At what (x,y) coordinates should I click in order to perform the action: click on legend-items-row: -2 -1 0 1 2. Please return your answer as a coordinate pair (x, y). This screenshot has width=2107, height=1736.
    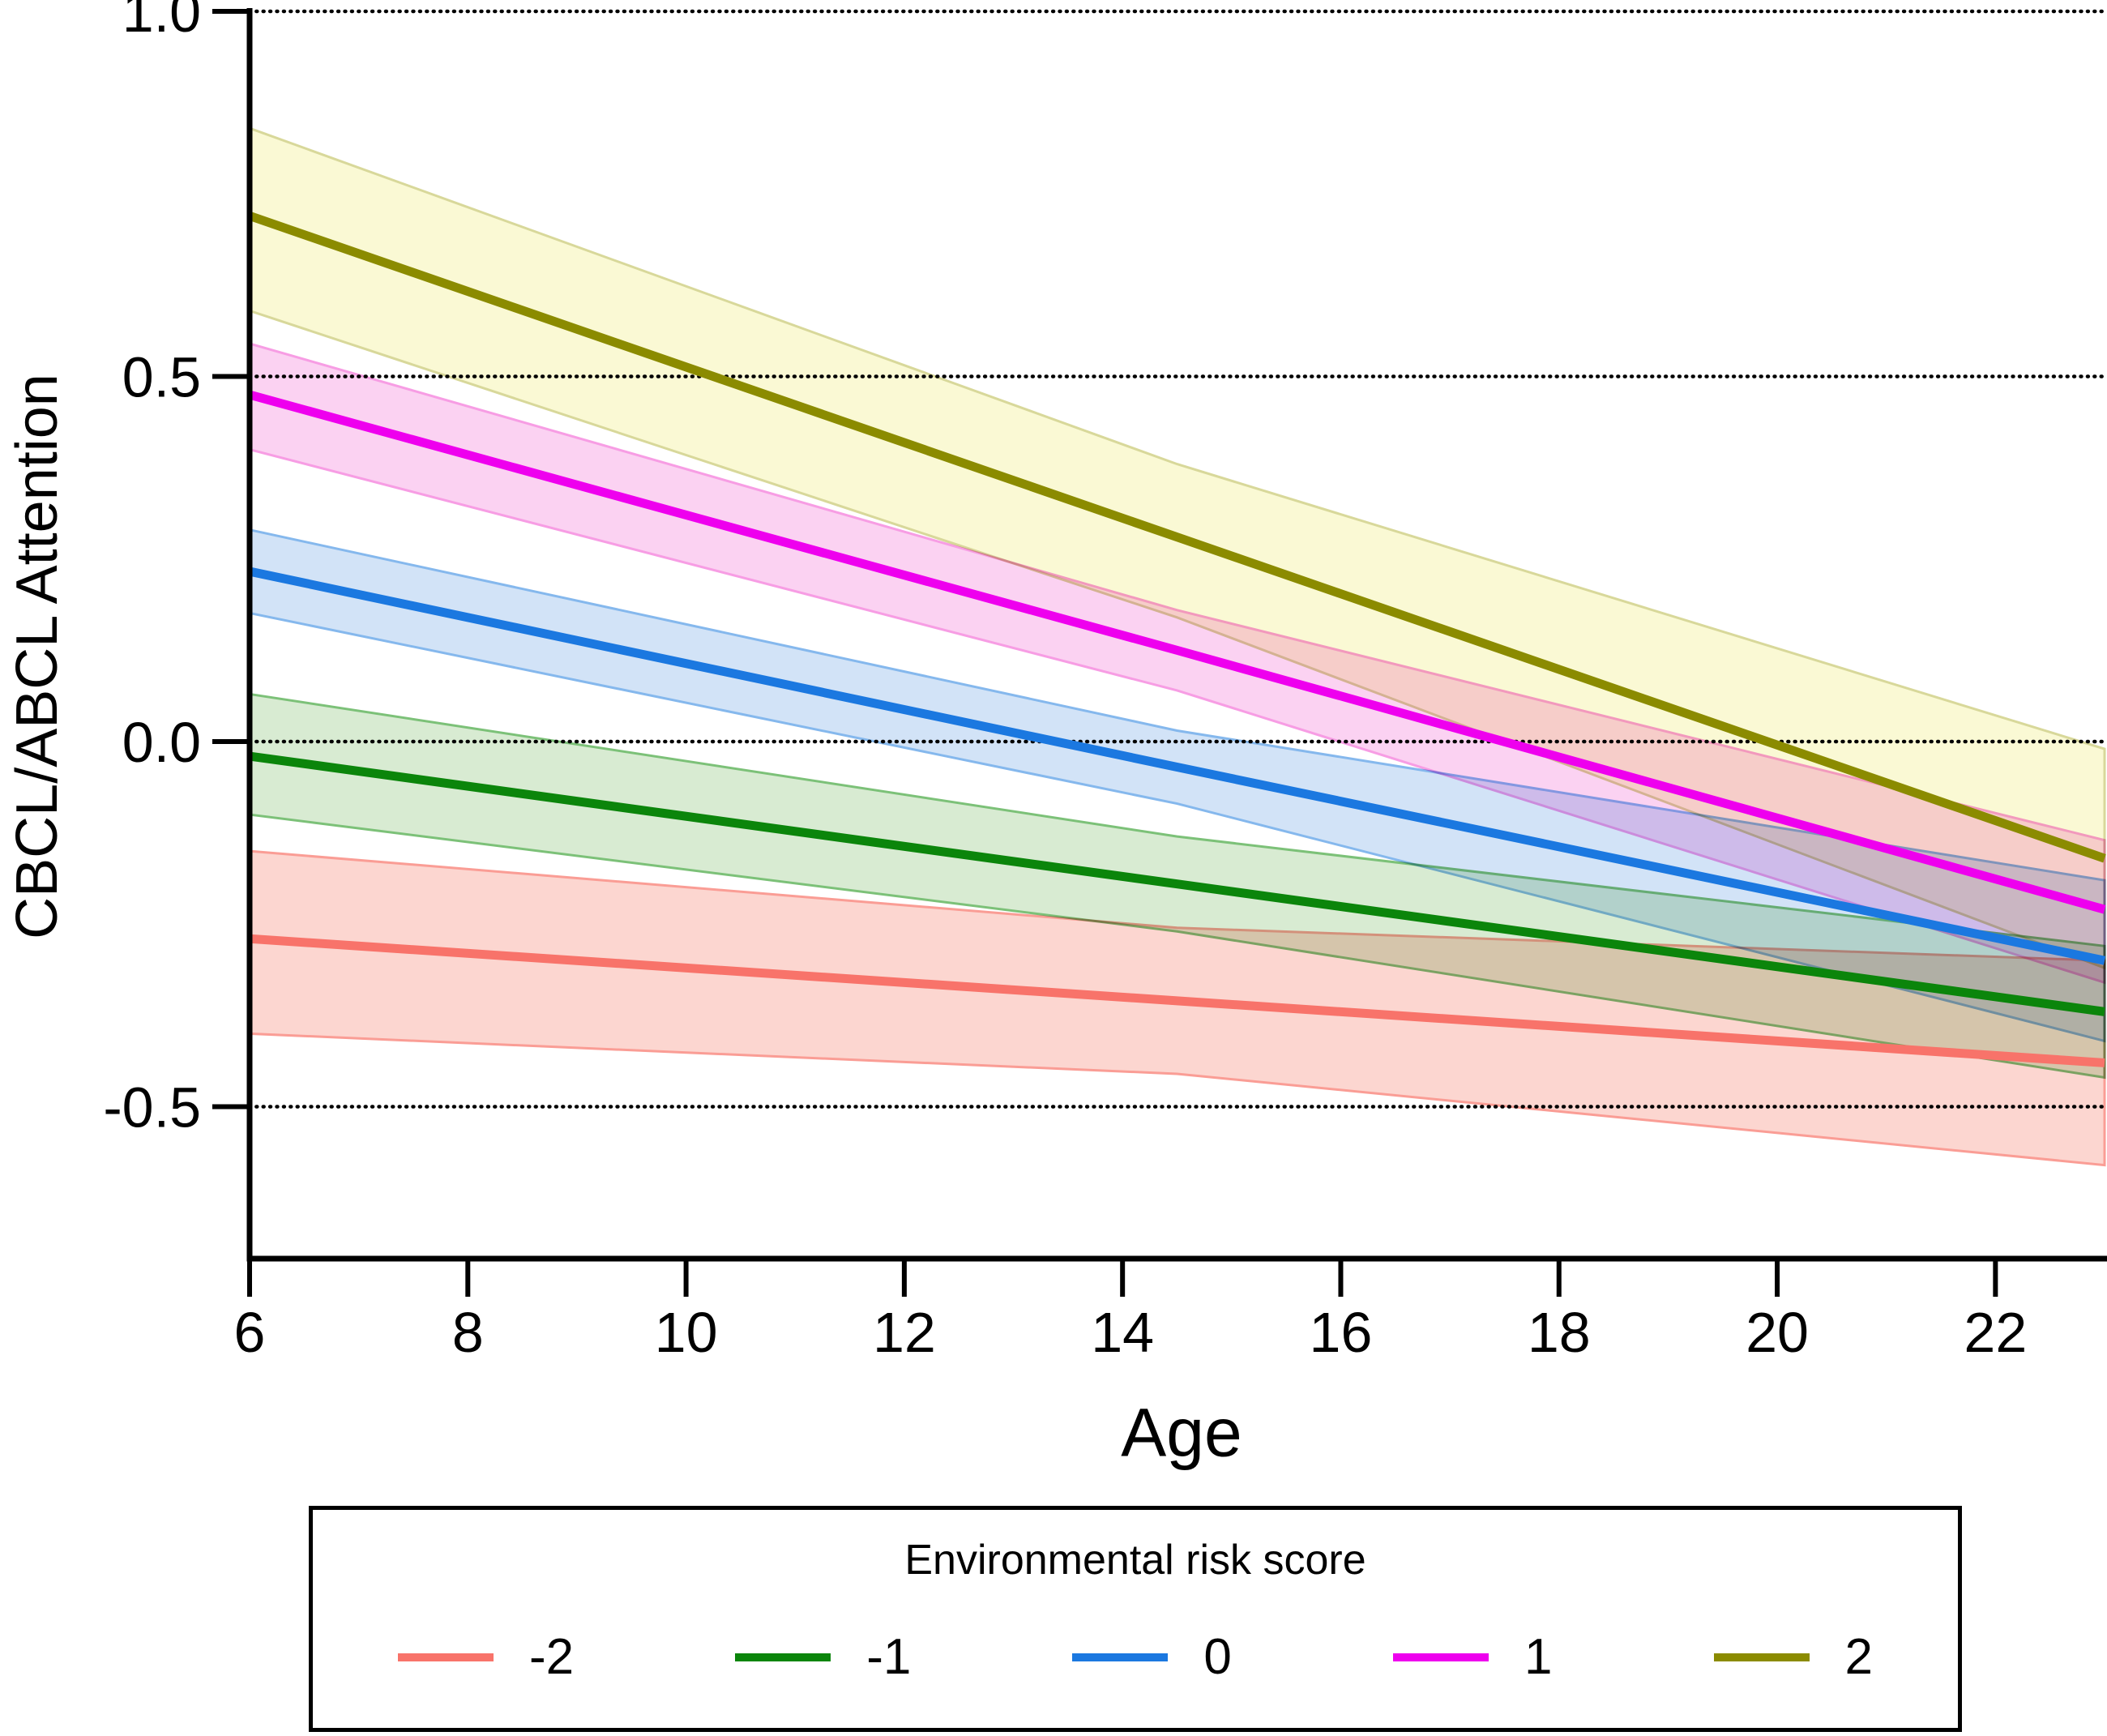
    Looking at the image, I should click on (1136, 1657).